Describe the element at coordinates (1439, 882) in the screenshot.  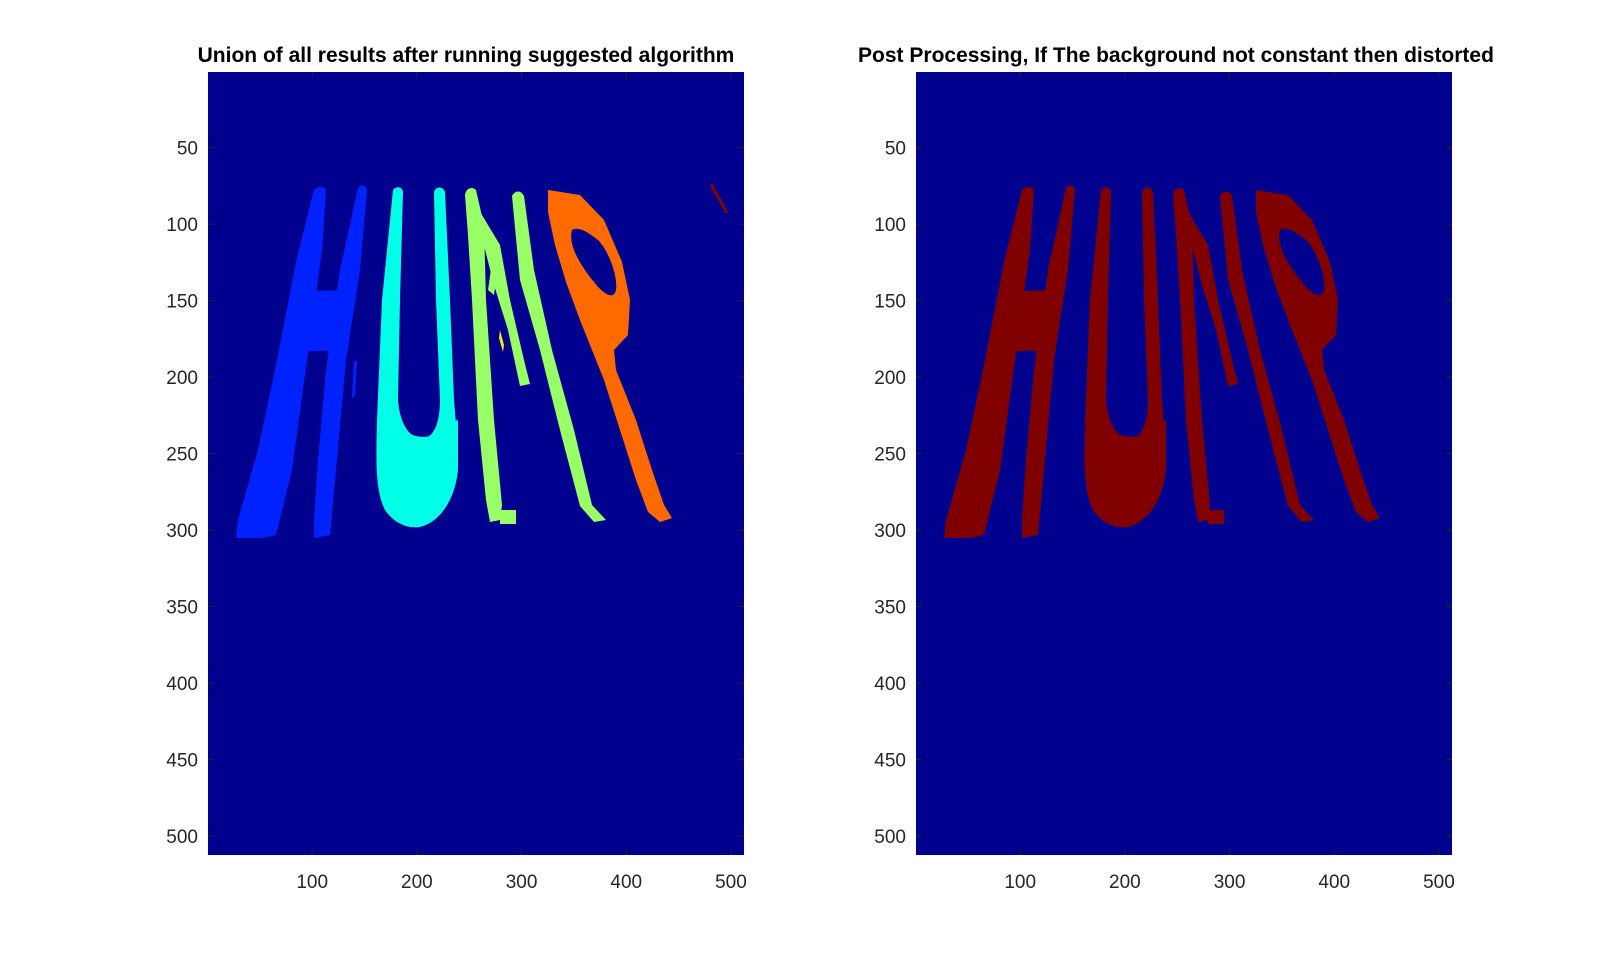
I see `right-x-tick-label: 500` at that location.